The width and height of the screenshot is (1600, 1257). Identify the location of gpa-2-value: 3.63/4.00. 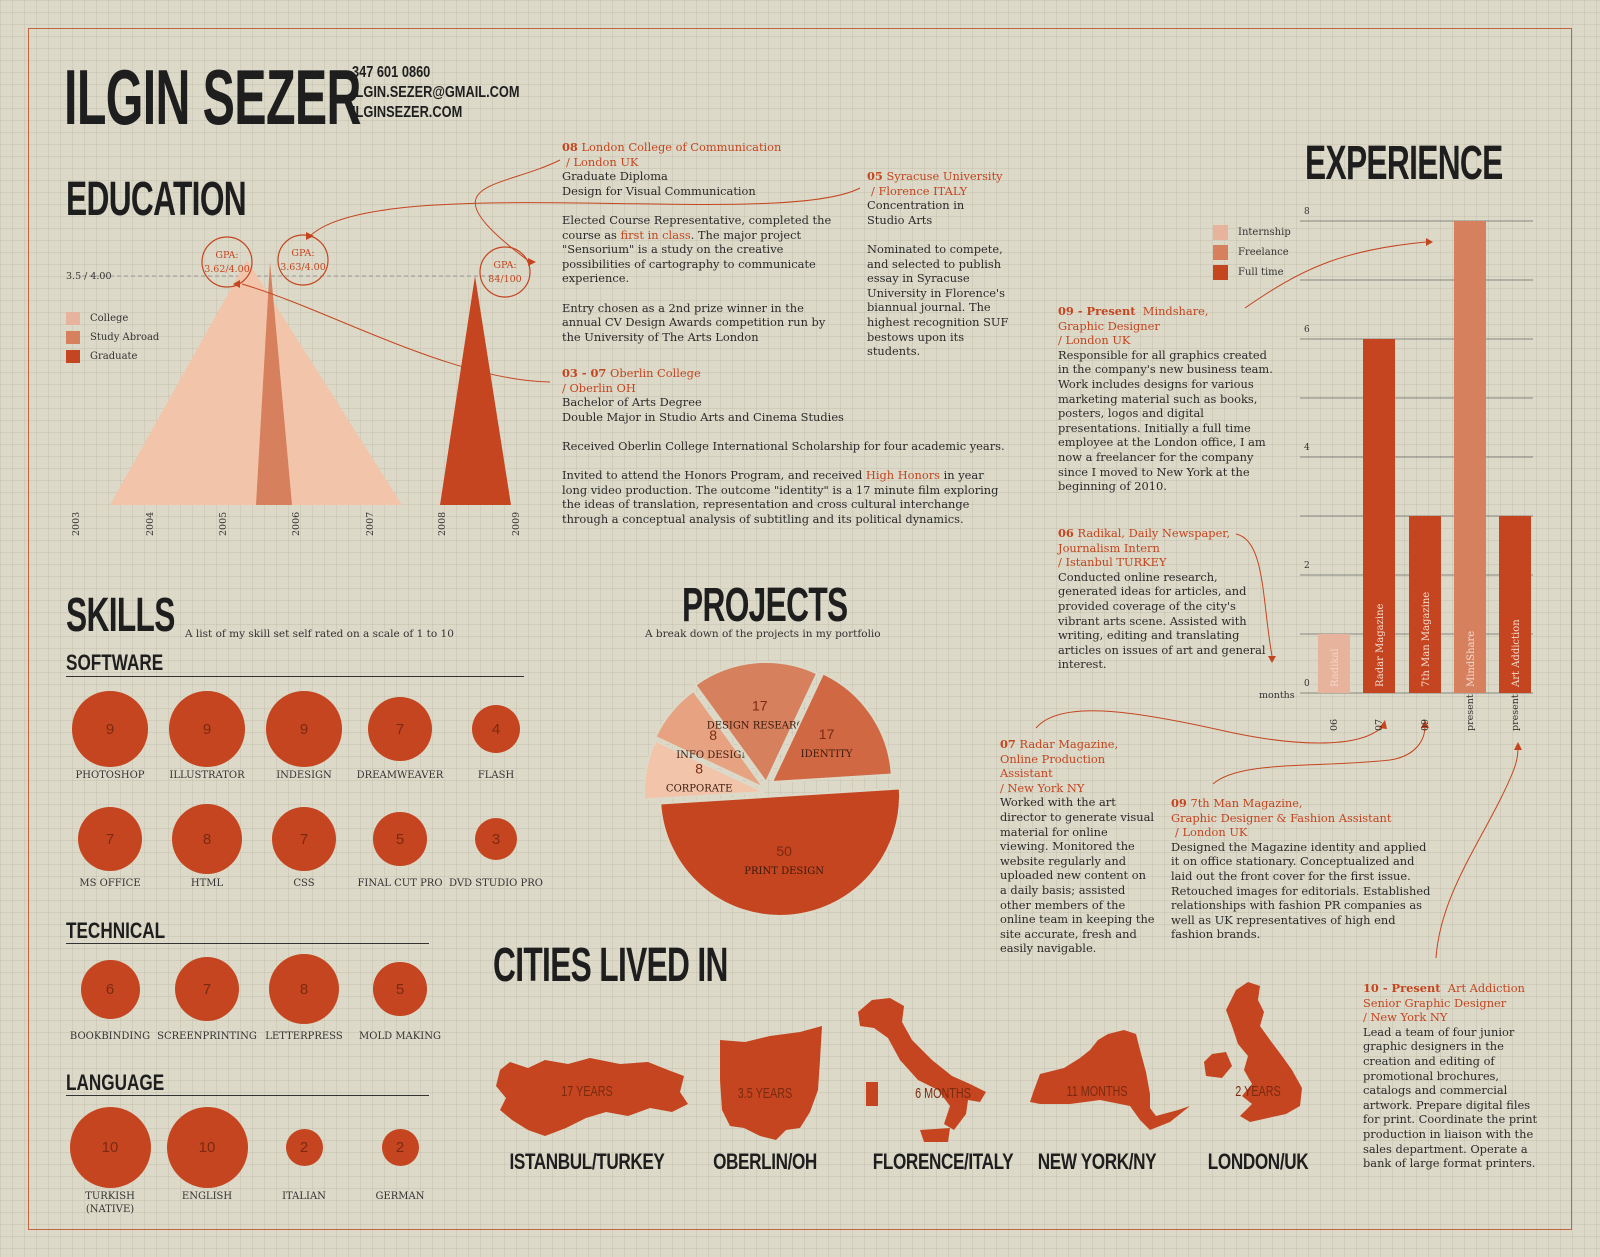
(303, 267).